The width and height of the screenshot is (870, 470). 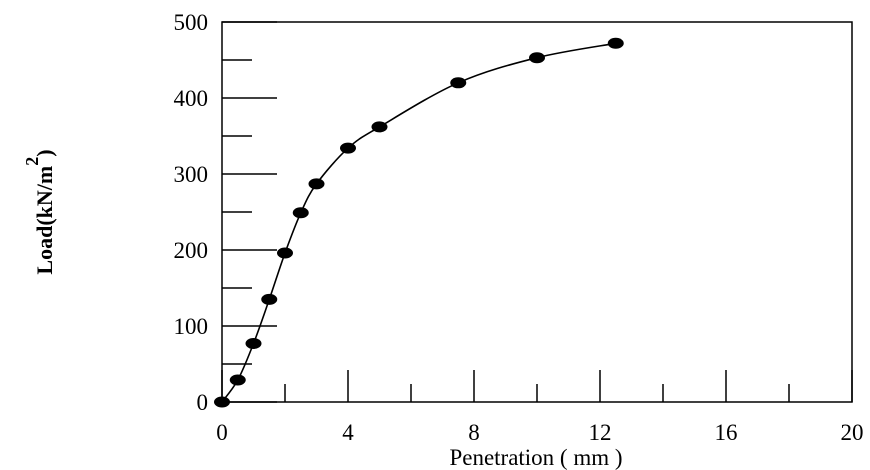 I want to click on y-tick-label: 0, so click(x=203, y=402).